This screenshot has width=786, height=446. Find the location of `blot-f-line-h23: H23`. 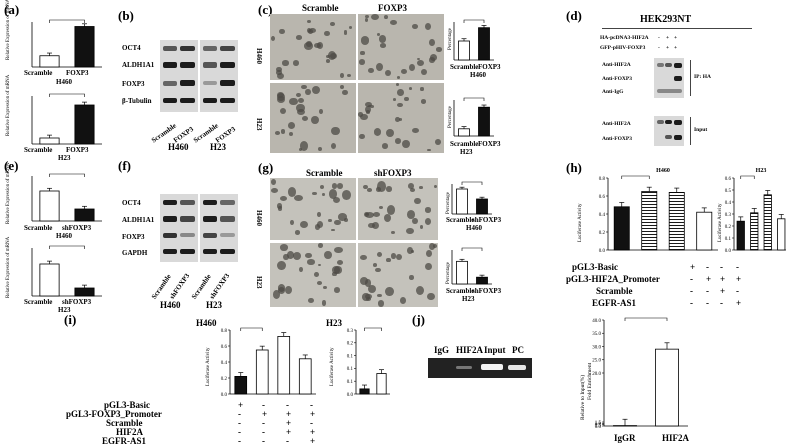

blot-f-line-h23: H23 is located at coordinates (214, 305).